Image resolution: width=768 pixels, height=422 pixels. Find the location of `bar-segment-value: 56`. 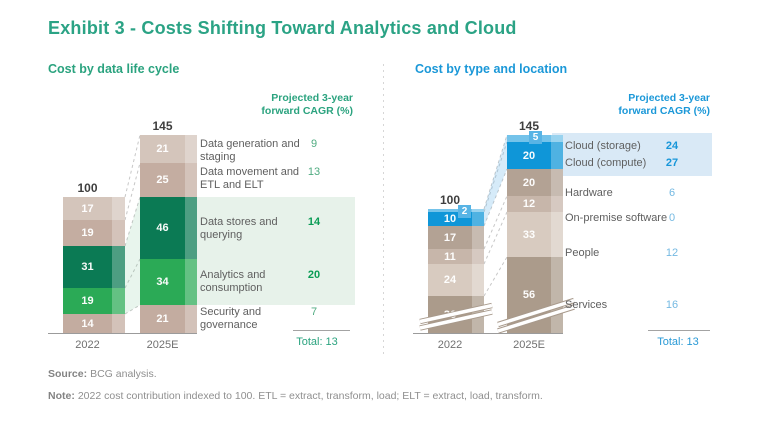

bar-segment-value: 56 is located at coordinates (529, 295).